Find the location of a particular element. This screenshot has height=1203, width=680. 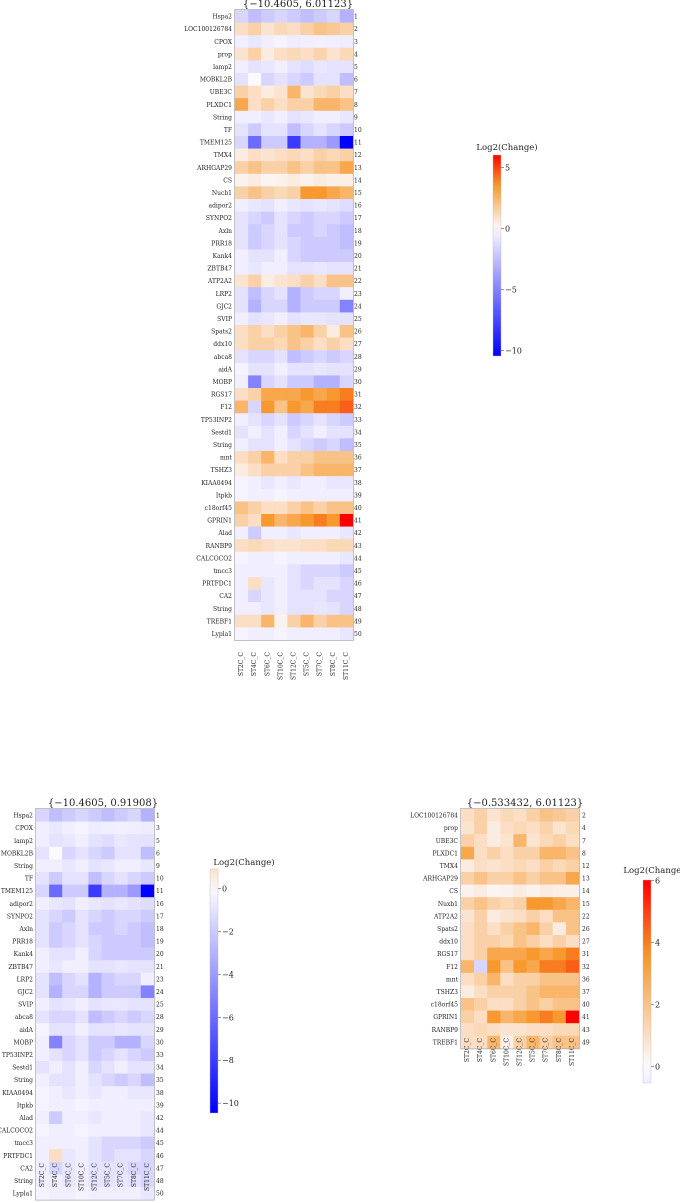

column-label: ST7C_C is located at coordinates (320, 664).